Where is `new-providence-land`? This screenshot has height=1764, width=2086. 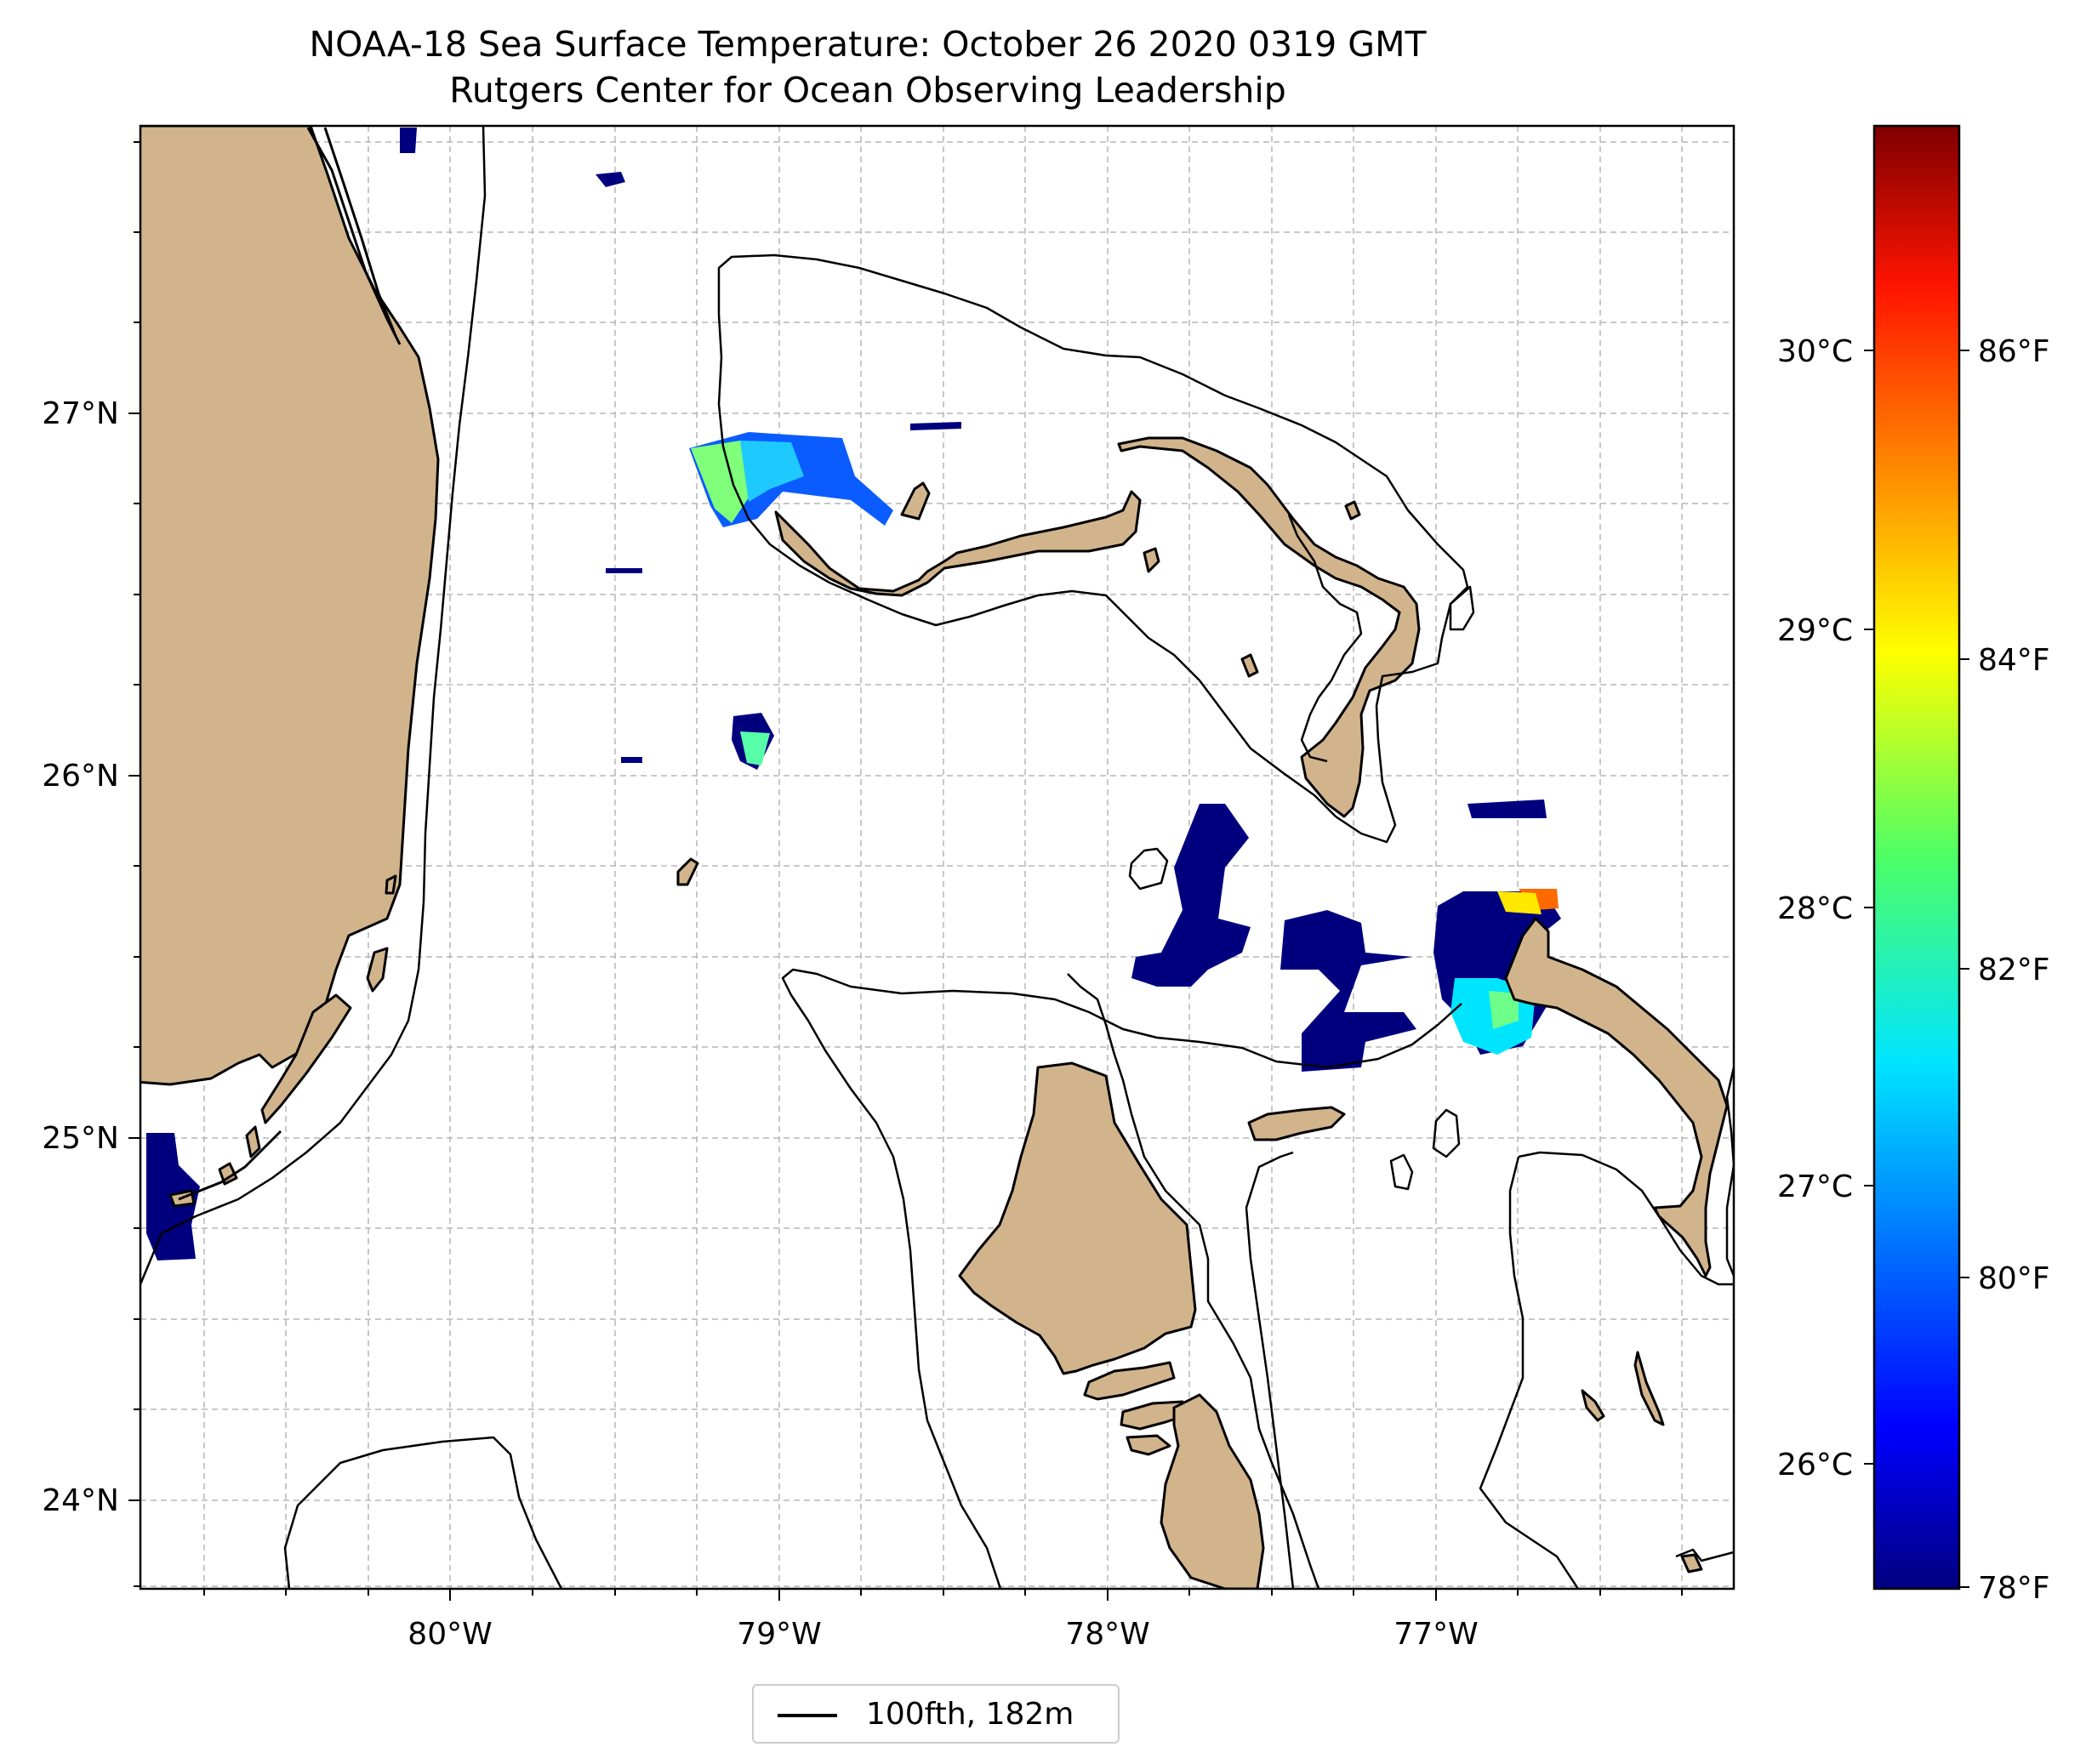
new-providence-land is located at coordinates (1296, 1123).